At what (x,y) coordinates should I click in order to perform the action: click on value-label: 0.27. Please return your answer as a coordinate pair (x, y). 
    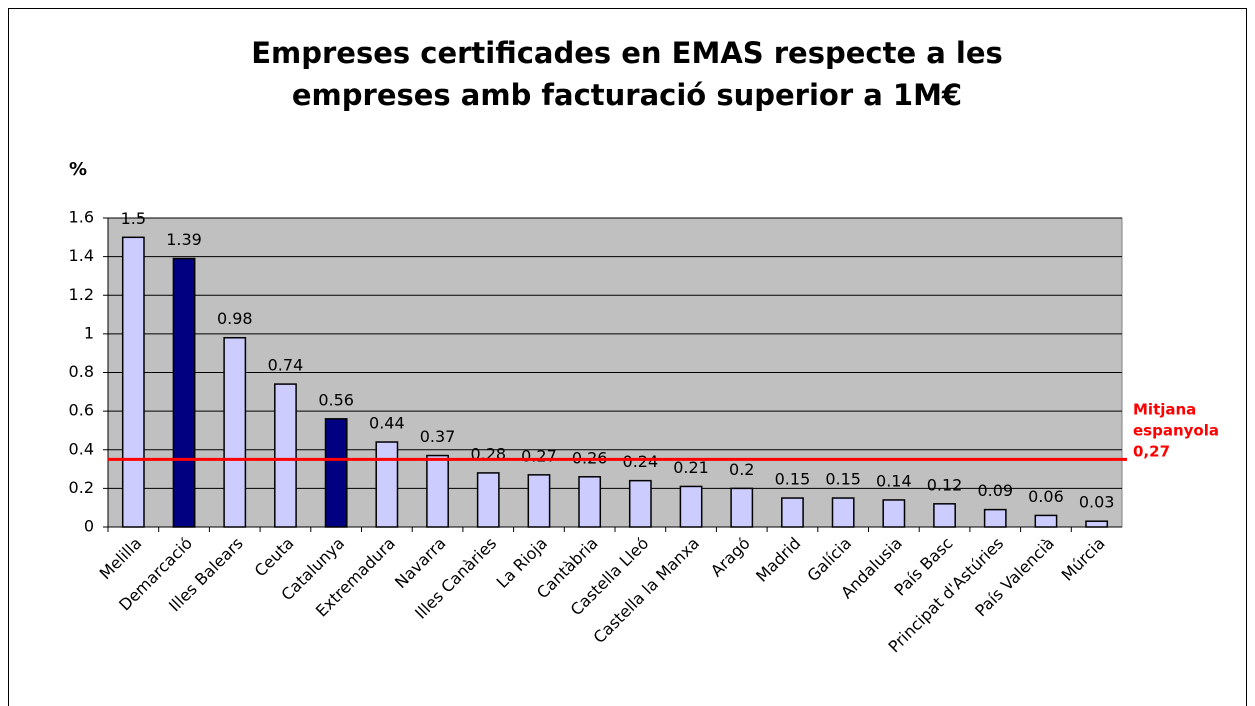
    Looking at the image, I should click on (539, 455).